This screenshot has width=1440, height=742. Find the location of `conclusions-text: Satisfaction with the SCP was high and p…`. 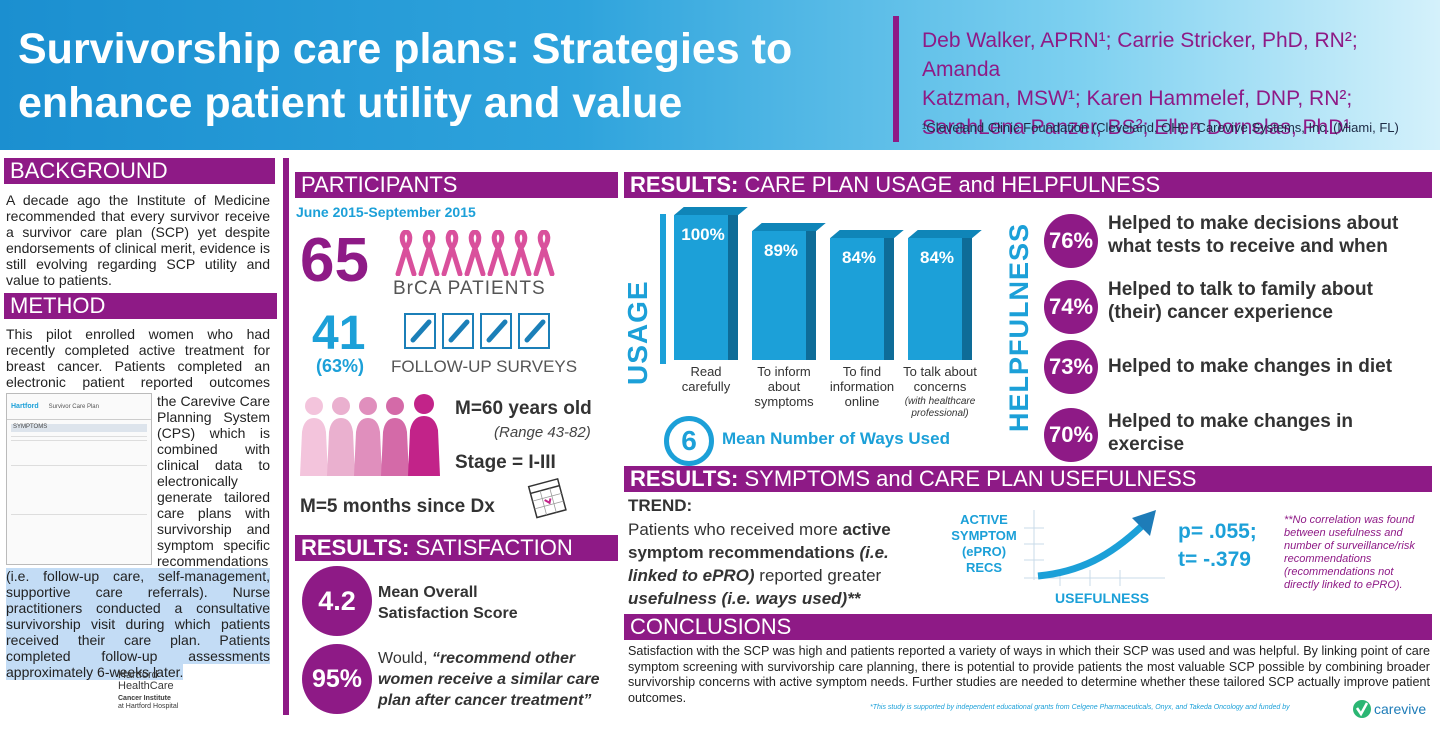

conclusions-text: Satisfaction with the SCP was high and p… is located at coordinates (1029, 674).